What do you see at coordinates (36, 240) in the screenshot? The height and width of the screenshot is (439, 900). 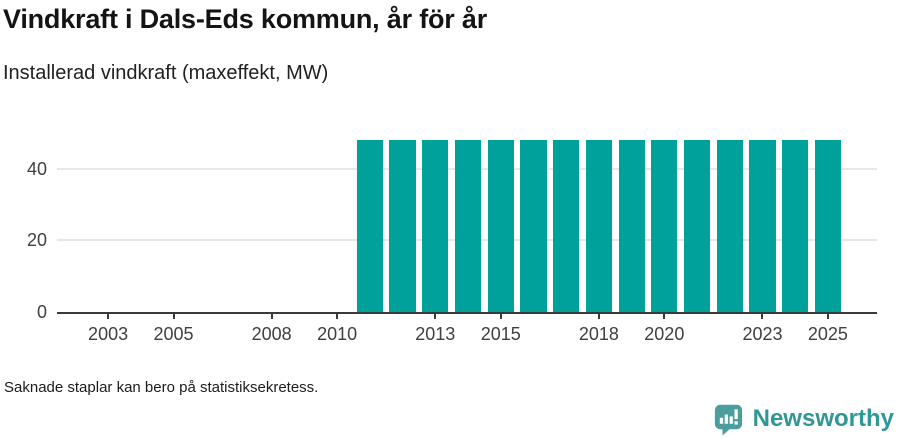 I see `y-tick-label-20: 20` at bounding box center [36, 240].